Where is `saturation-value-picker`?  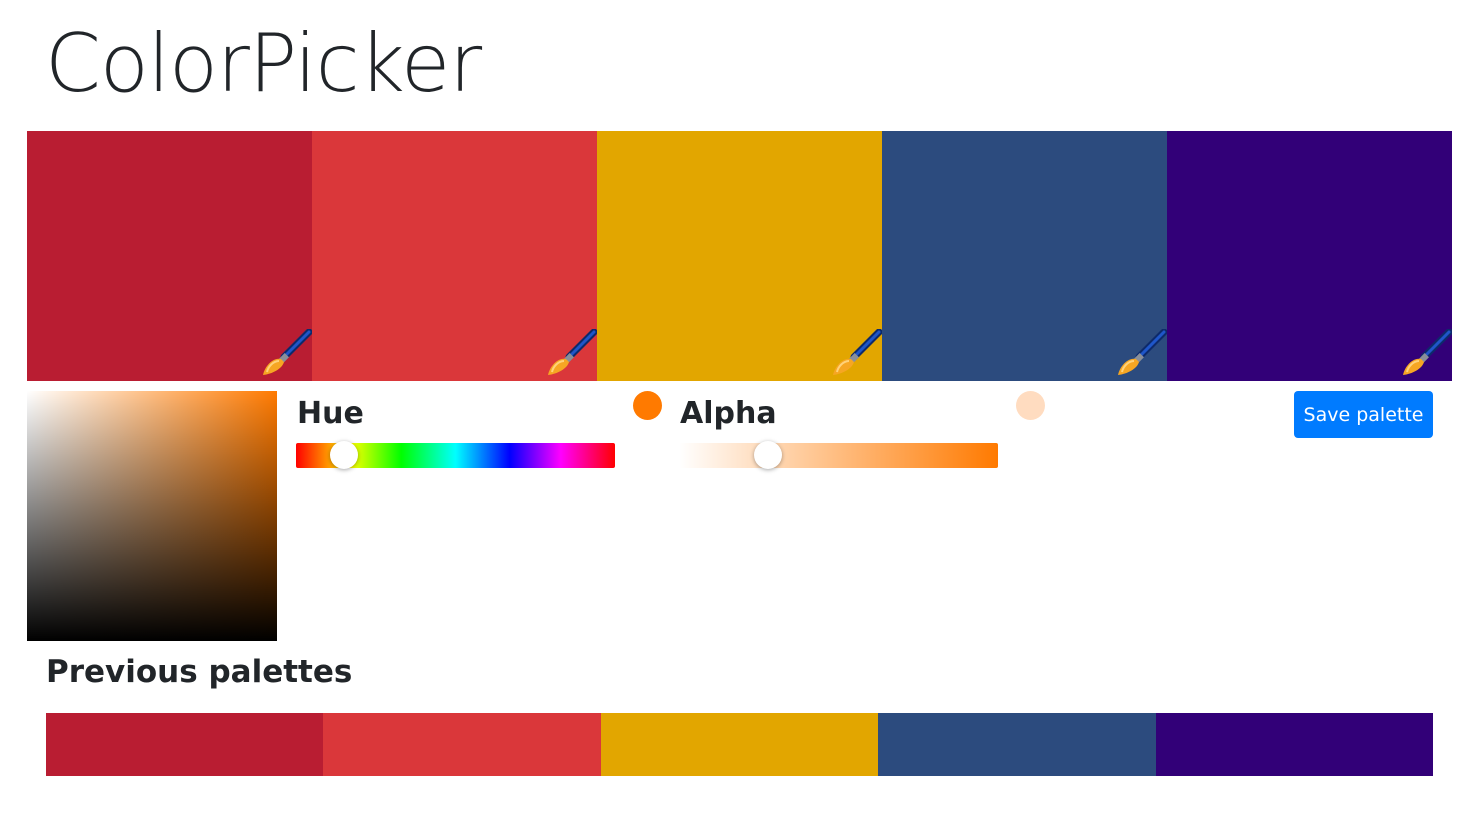
saturation-value-picker is located at coordinates (152, 516).